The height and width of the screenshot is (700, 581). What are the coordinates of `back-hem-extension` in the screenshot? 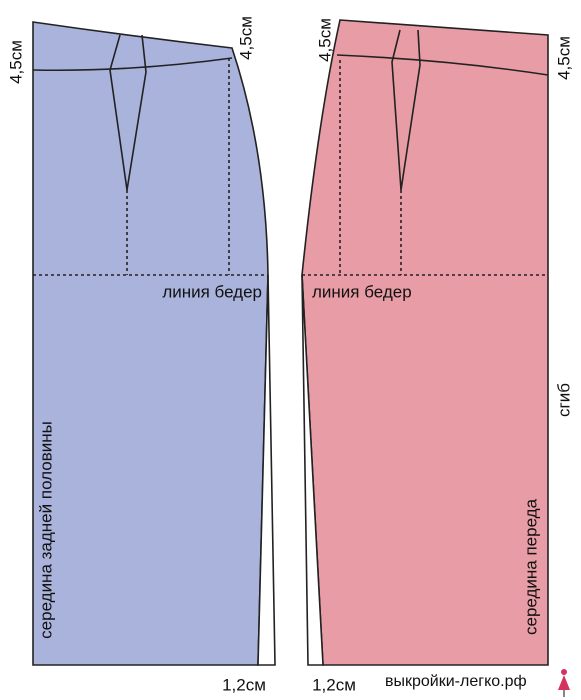 It's located at (266, 470).